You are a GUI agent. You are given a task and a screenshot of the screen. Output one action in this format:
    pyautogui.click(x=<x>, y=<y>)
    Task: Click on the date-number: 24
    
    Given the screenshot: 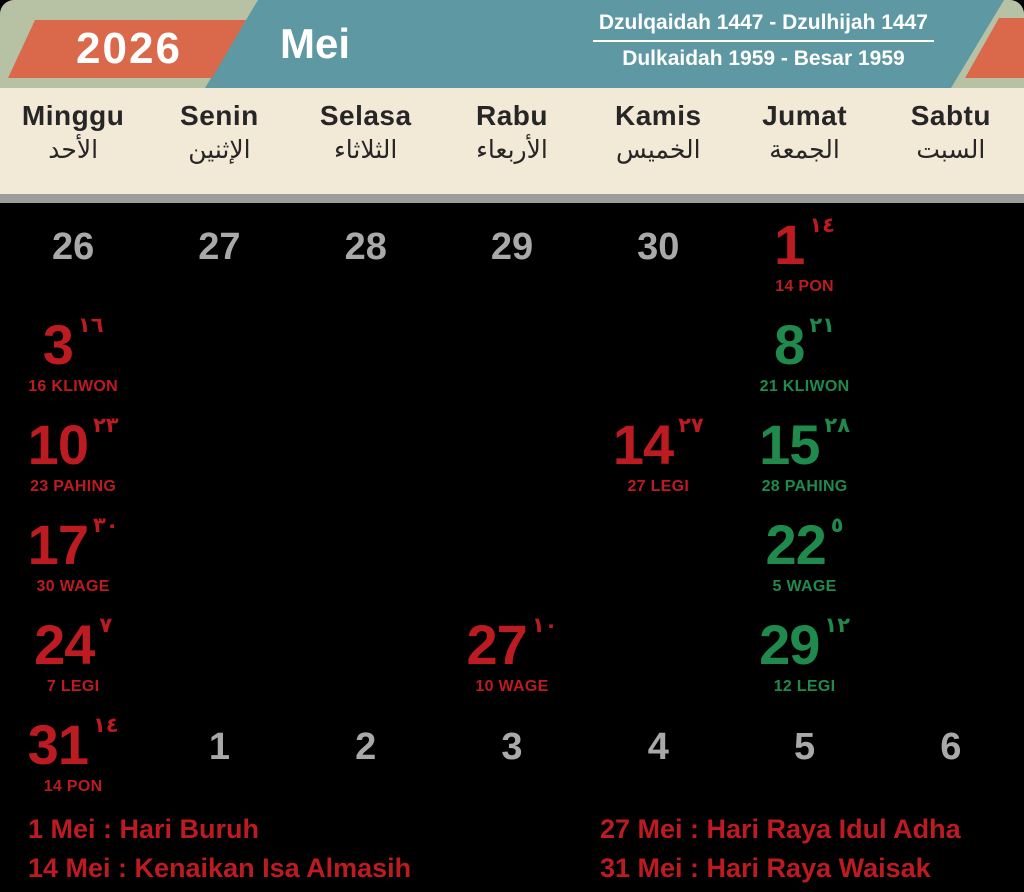 What is the action you would take?
    pyautogui.click(x=64, y=644)
    